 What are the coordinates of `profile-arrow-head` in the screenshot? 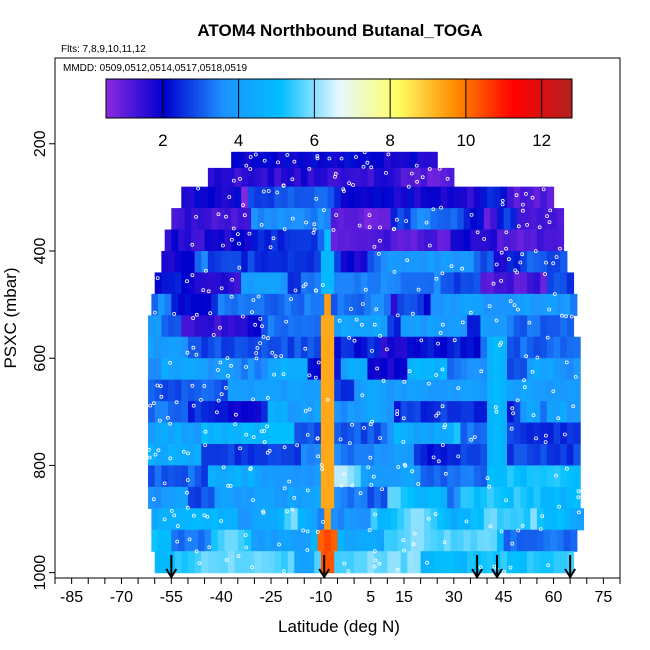 It's located at (570, 573).